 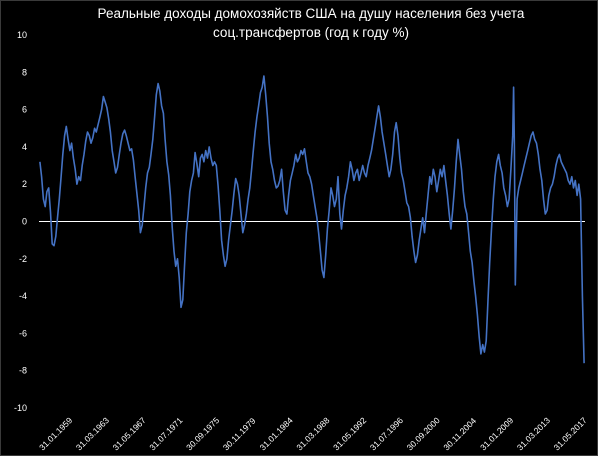 I want to click on x-tick-label: 31.05.1967, so click(x=129, y=433).